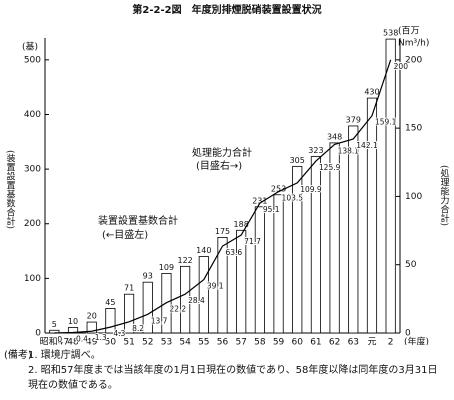 The height and width of the screenshot is (400, 454). What do you see at coordinates (32, 60) in the screenshot?
I see `y-tick-label: 500` at bounding box center [32, 60].